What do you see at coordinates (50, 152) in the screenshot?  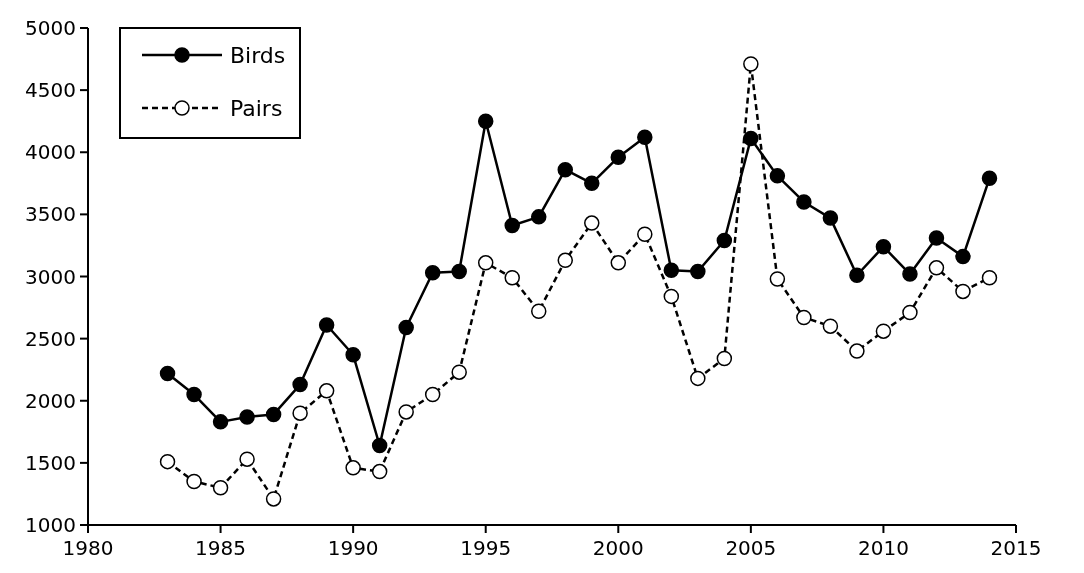 I see `y-tick-label: 4000` at bounding box center [50, 152].